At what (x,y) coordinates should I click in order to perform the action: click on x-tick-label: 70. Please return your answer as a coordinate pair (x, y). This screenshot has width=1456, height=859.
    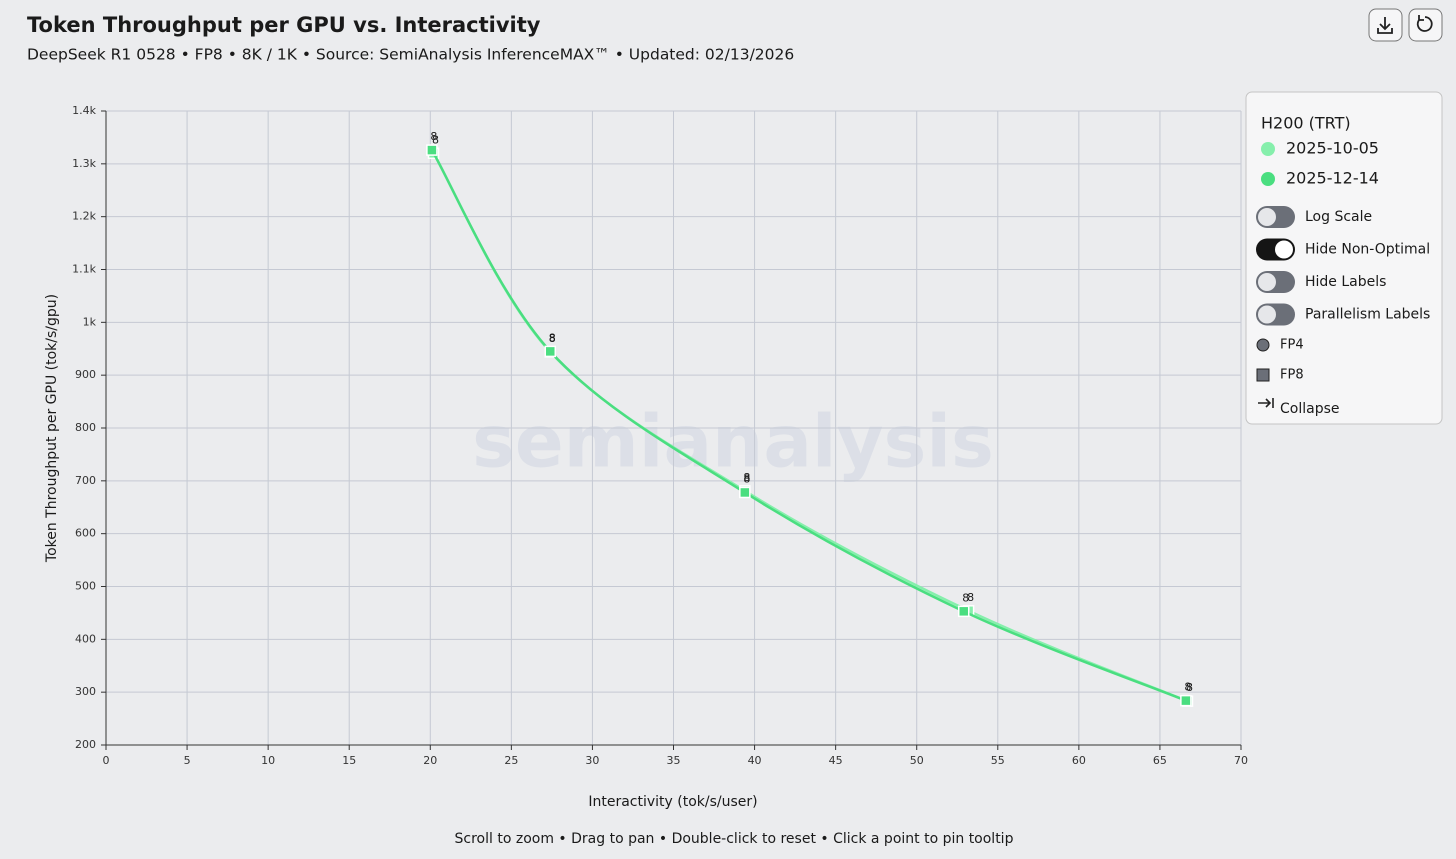
    Looking at the image, I should click on (1241, 760).